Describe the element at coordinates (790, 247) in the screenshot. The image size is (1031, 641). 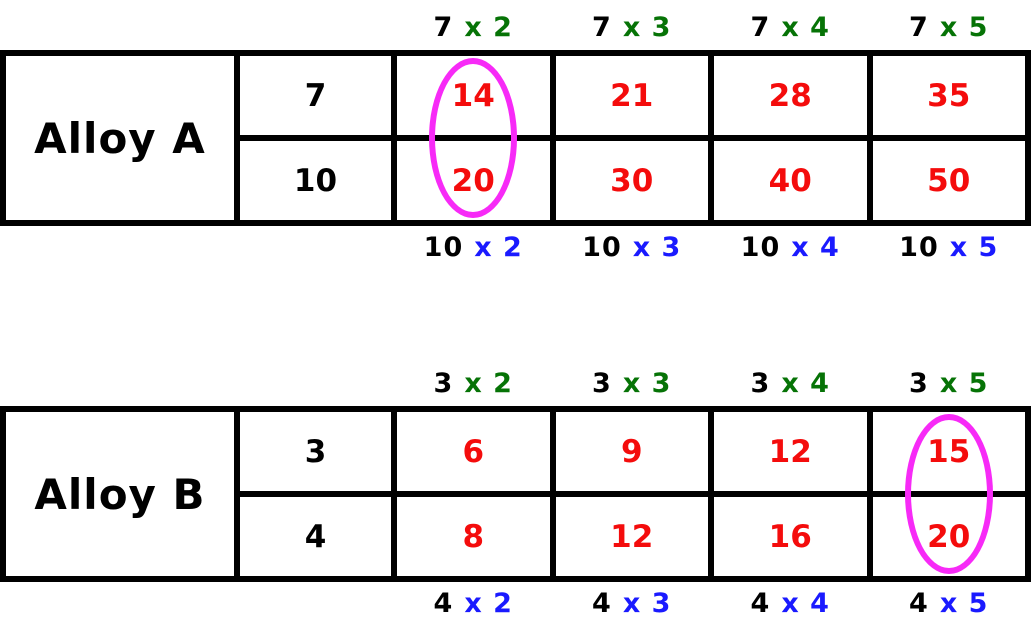
I see `multiplication-label-bottom: 10 x 4` at that location.